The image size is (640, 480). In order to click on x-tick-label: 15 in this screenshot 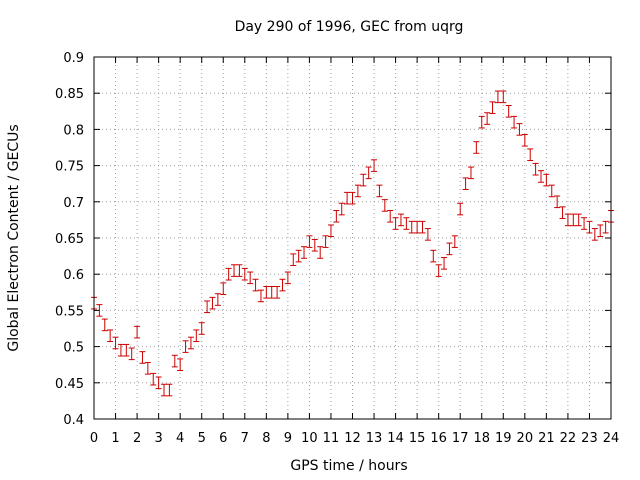, I will do `click(417, 438)`.